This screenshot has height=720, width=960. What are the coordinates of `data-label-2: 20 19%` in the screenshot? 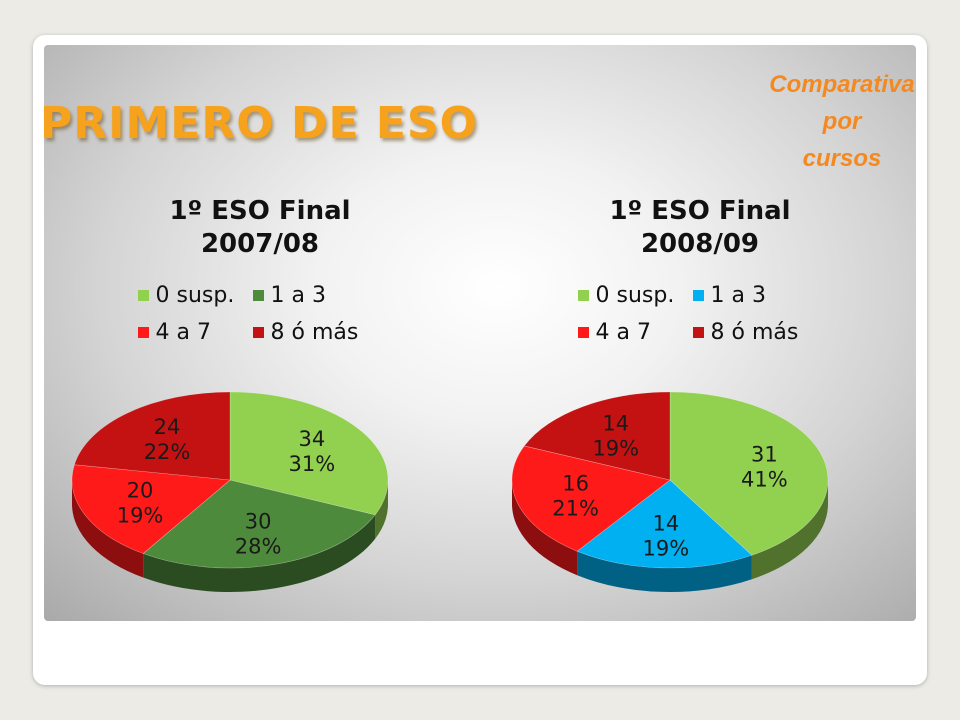 It's located at (140, 503).